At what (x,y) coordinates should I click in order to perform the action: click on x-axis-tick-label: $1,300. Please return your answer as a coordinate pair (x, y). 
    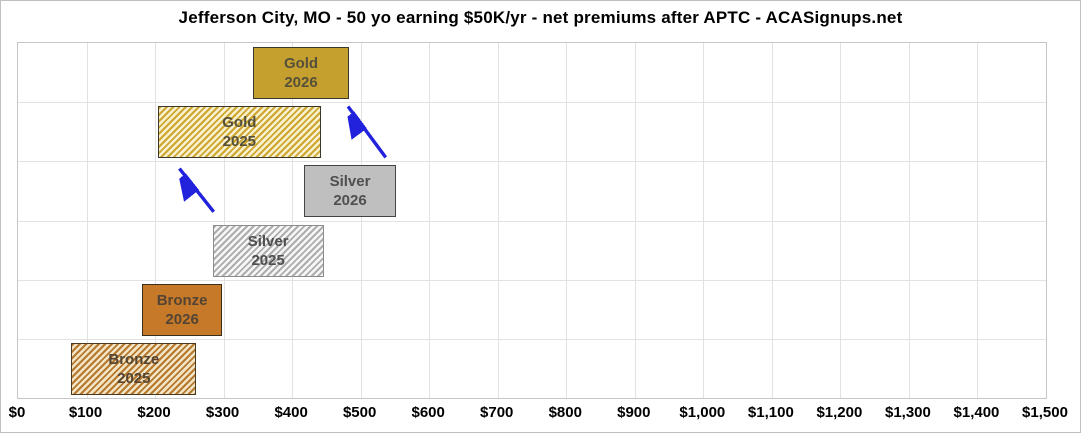
    Looking at the image, I should click on (907, 412).